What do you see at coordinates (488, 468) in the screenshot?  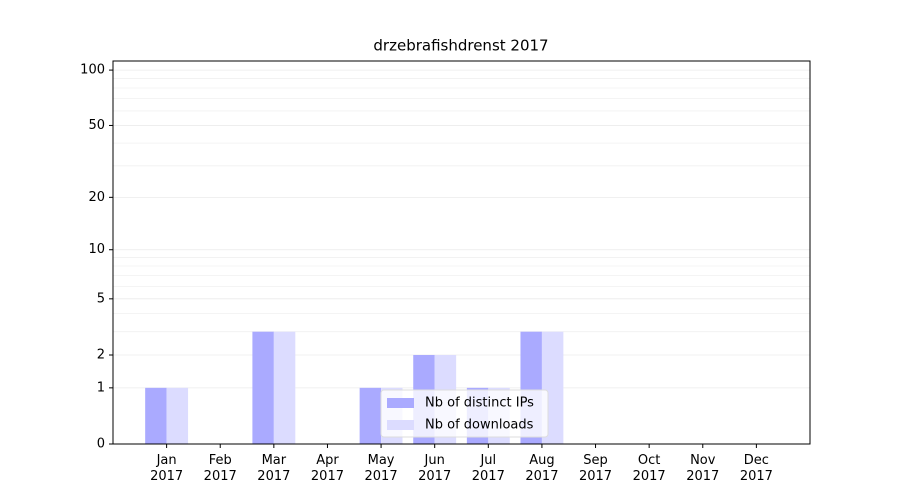 I see `x-tick-label: Jul 2017` at bounding box center [488, 468].